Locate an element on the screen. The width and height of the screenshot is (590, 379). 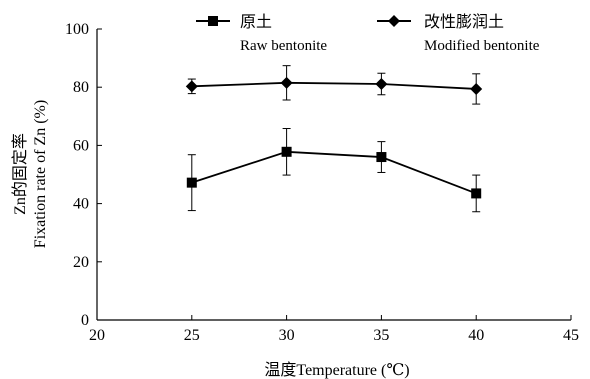
x-tick-label: 20 is located at coordinates (97, 335).